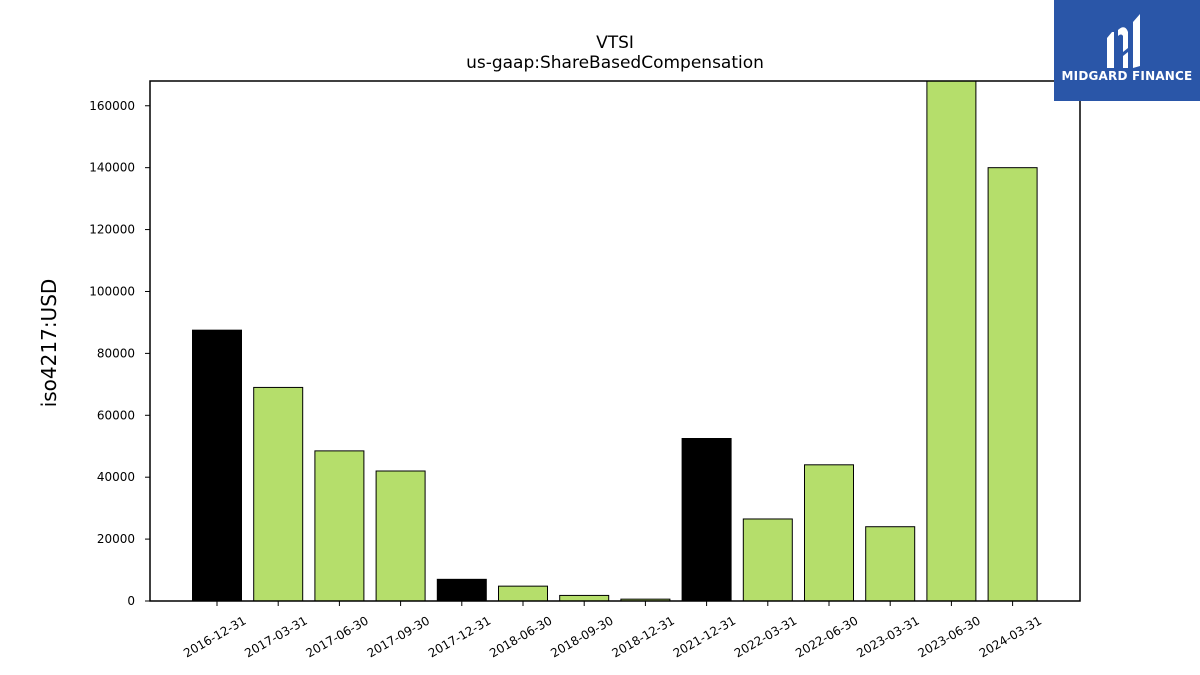 This screenshot has height=675, width=1200. I want to click on x-tick-label: 2023-03-31, so click(887, 636).